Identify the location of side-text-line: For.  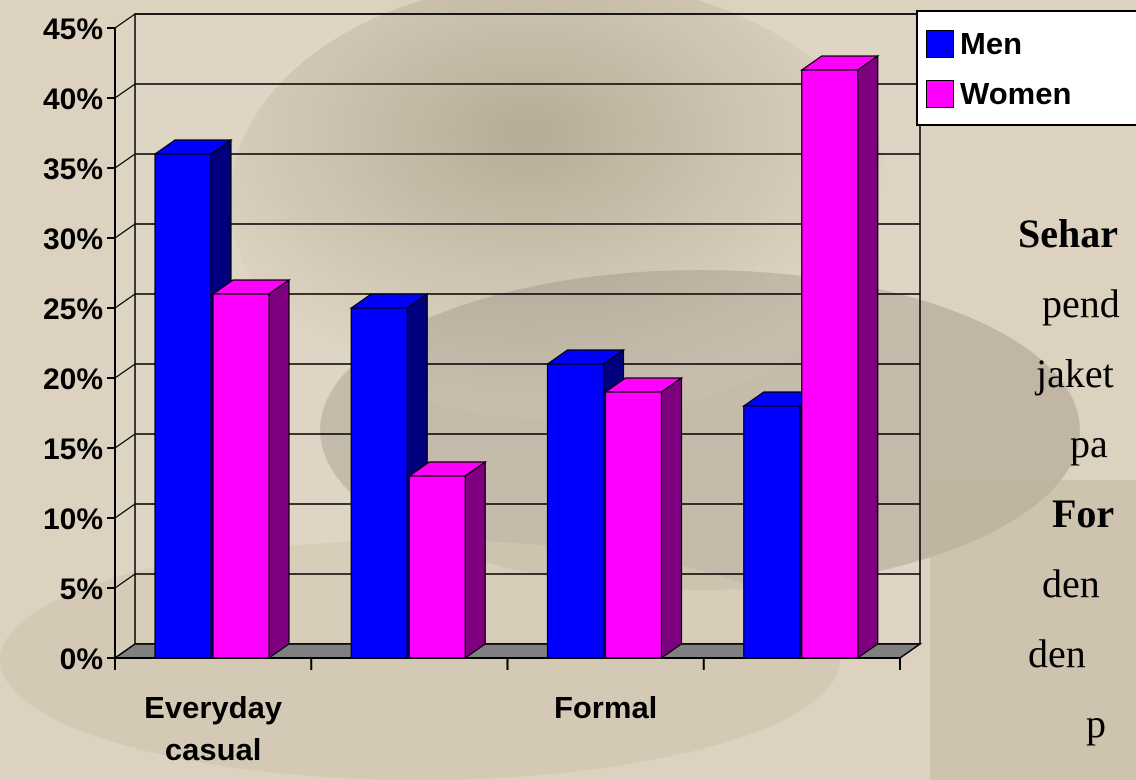
(1083, 513).